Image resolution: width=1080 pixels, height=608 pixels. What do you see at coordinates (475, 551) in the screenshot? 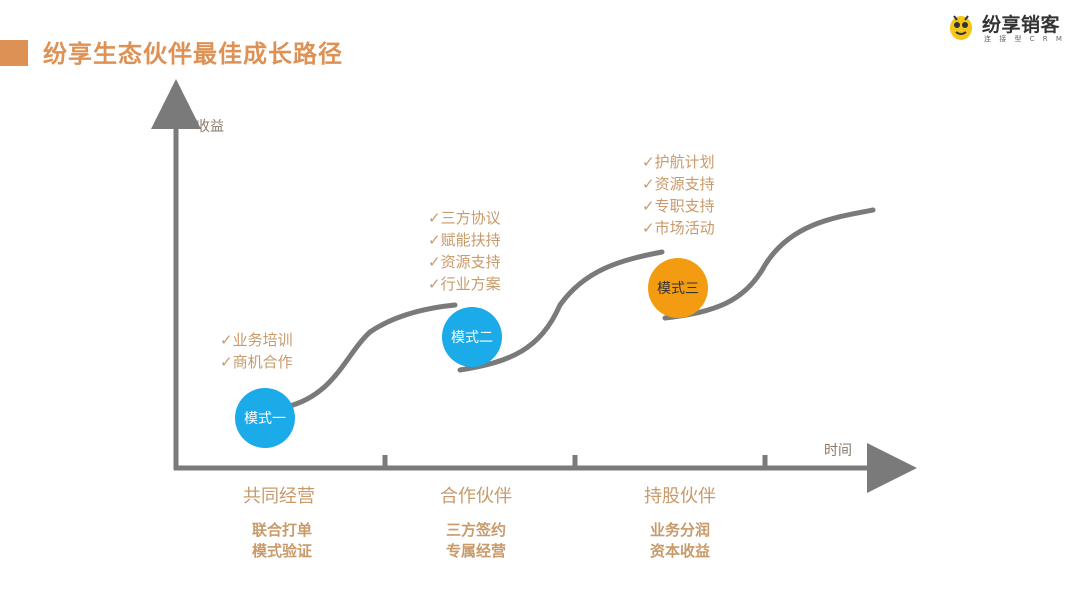
I see `stage-detail: 专属经营` at bounding box center [475, 551].